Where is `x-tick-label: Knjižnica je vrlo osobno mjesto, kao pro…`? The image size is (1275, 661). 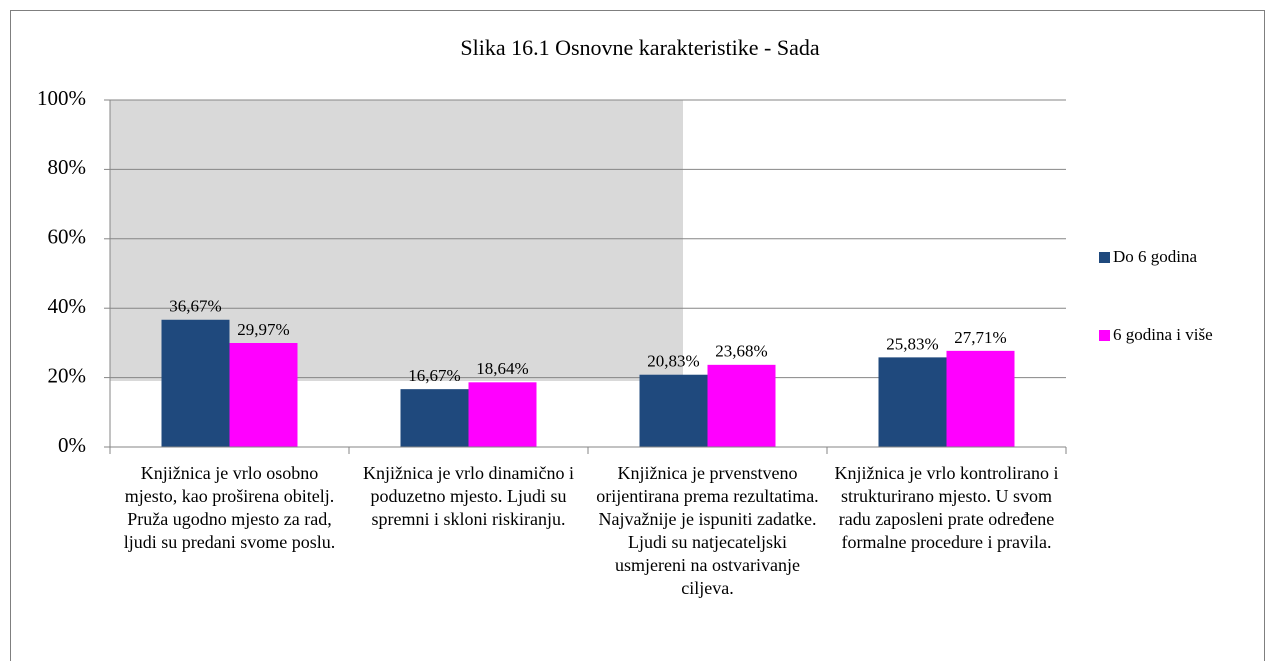
x-tick-label: Knjižnica je vrlo osobno mjesto, kao pro… is located at coordinates (229, 507).